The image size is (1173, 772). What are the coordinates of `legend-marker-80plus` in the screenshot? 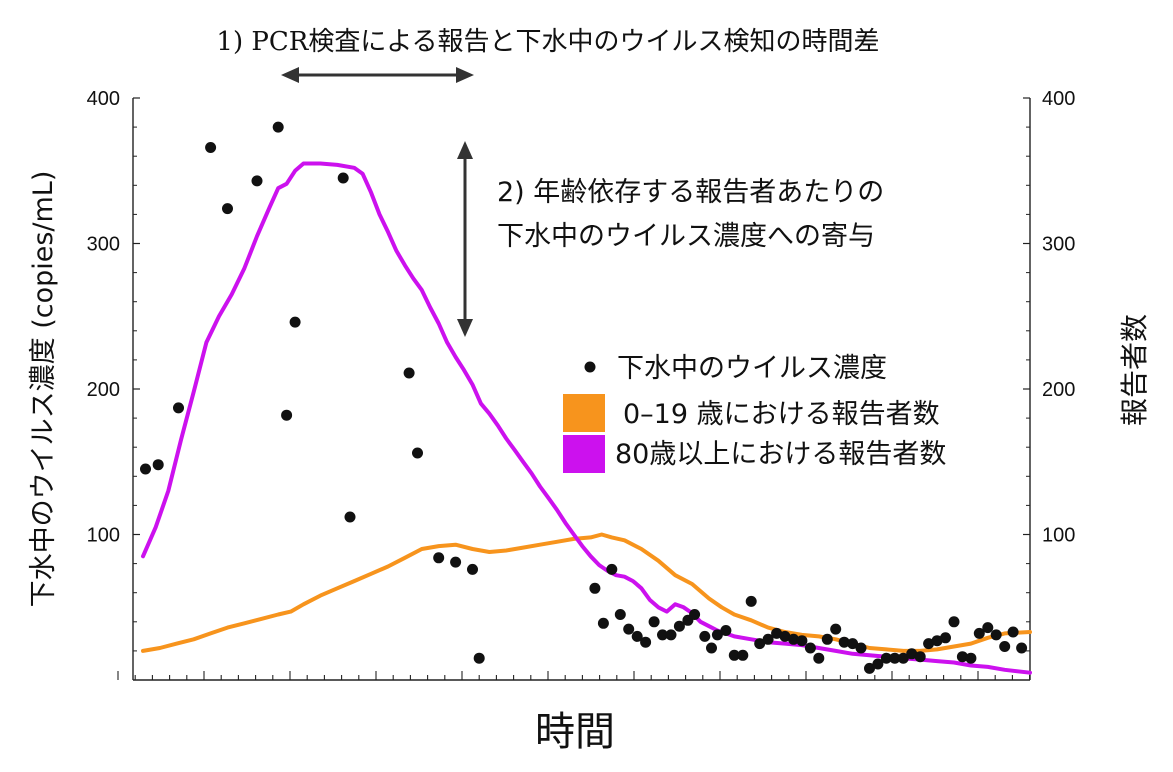 It's located at (584, 454).